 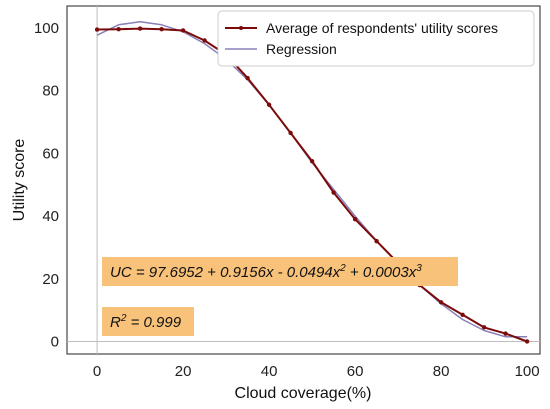 What do you see at coordinates (316, 371) in the screenshot?
I see `x-axis-ticks: 0 20 40 60 80 100` at bounding box center [316, 371].